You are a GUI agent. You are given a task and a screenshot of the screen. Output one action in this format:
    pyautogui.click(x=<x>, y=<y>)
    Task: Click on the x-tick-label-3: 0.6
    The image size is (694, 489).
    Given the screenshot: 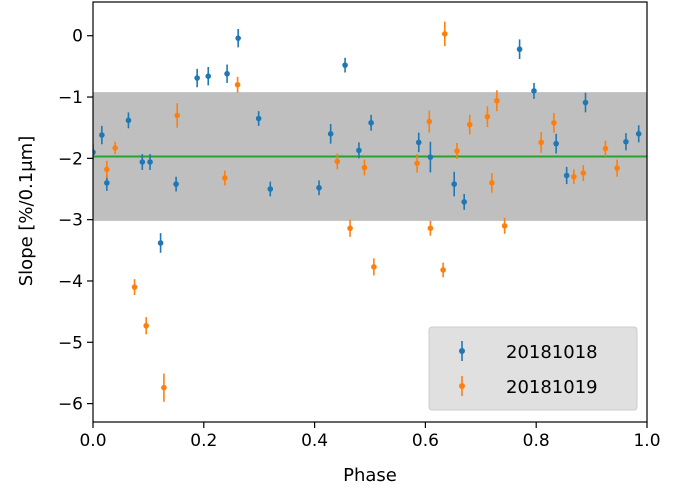 What is the action you would take?
    pyautogui.click(x=425, y=441)
    